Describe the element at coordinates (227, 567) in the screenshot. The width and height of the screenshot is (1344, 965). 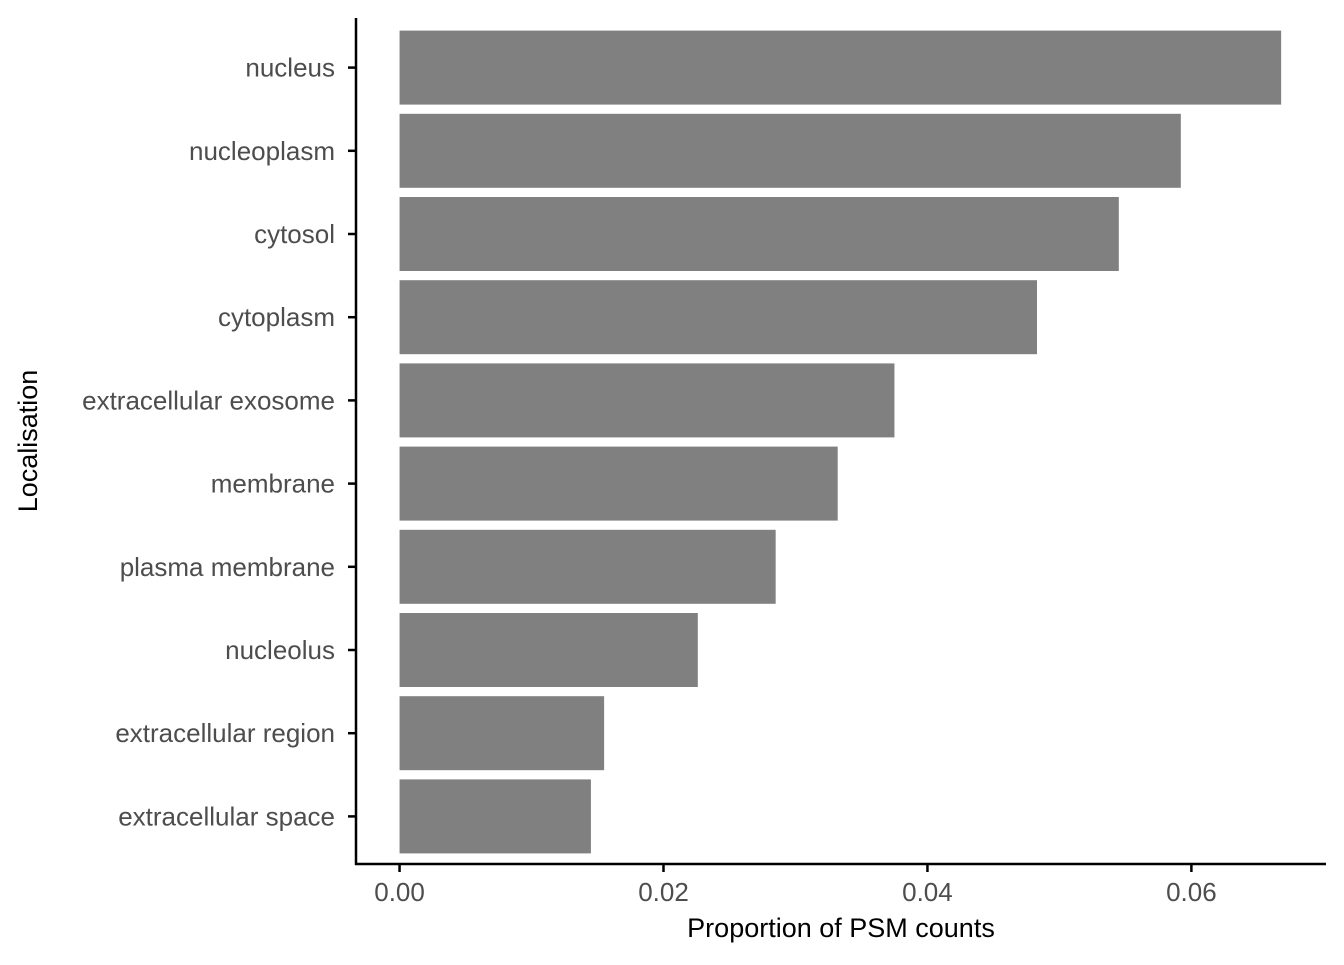
I see `y-tick-label: plasma membrane` at that location.